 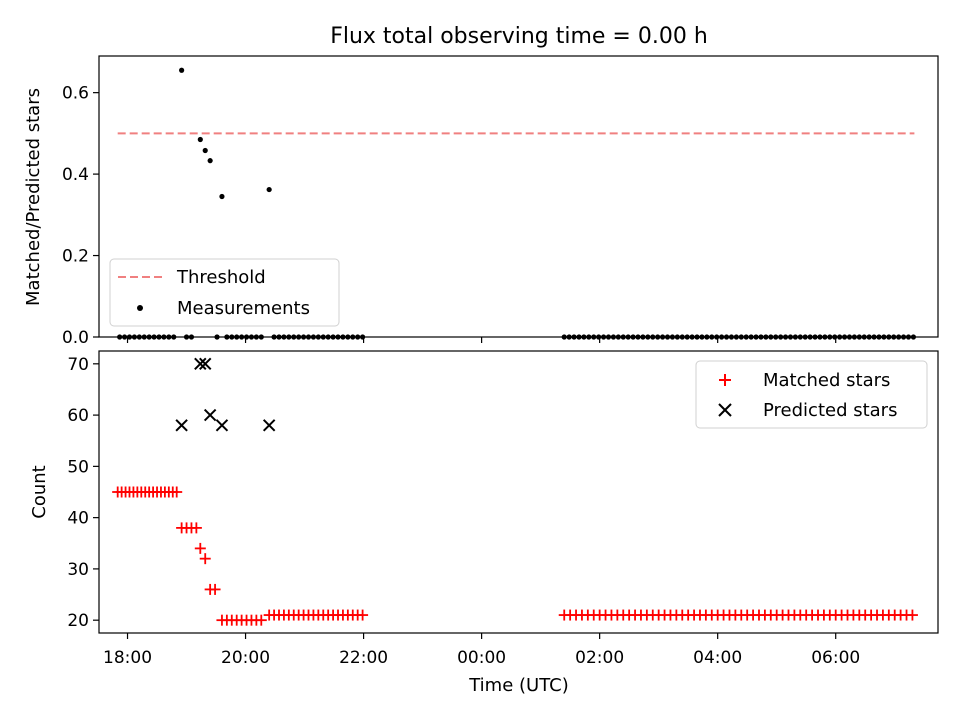 What do you see at coordinates (221, 277) in the screenshot?
I see `legend-threshold-label: Threshold` at bounding box center [221, 277].